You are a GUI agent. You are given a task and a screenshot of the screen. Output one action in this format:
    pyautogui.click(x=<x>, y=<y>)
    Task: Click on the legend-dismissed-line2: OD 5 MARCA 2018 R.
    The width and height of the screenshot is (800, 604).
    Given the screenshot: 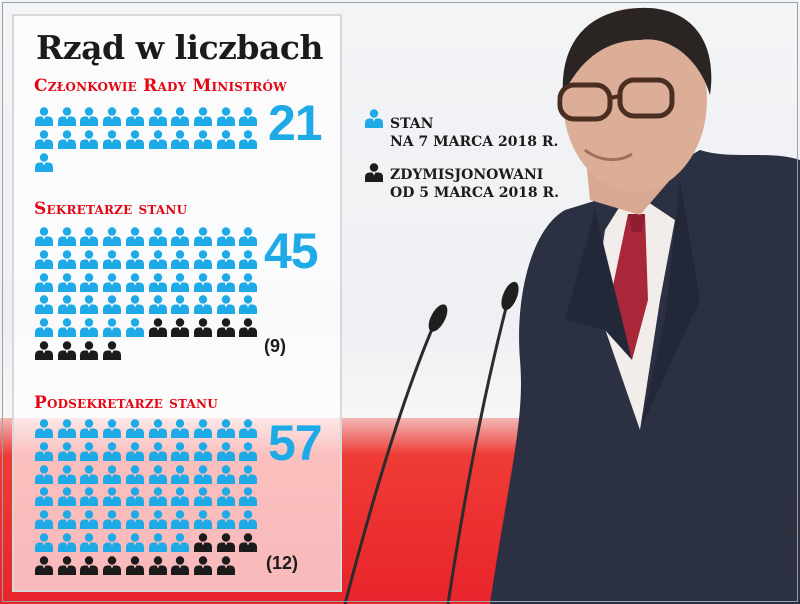 What is the action you would take?
    pyautogui.click(x=475, y=193)
    